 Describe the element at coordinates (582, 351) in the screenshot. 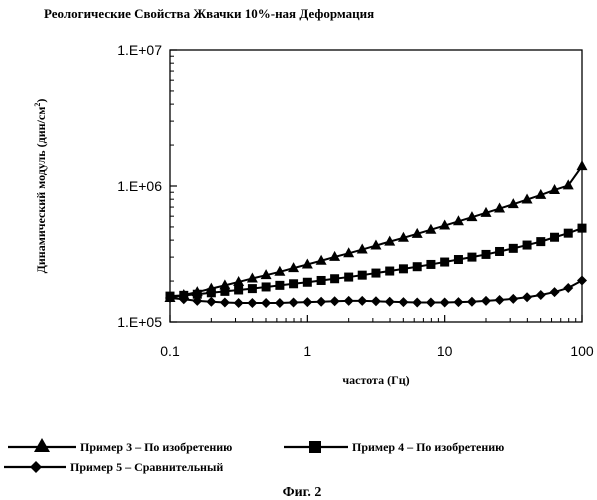

I see `x-tick-label: 100` at that location.